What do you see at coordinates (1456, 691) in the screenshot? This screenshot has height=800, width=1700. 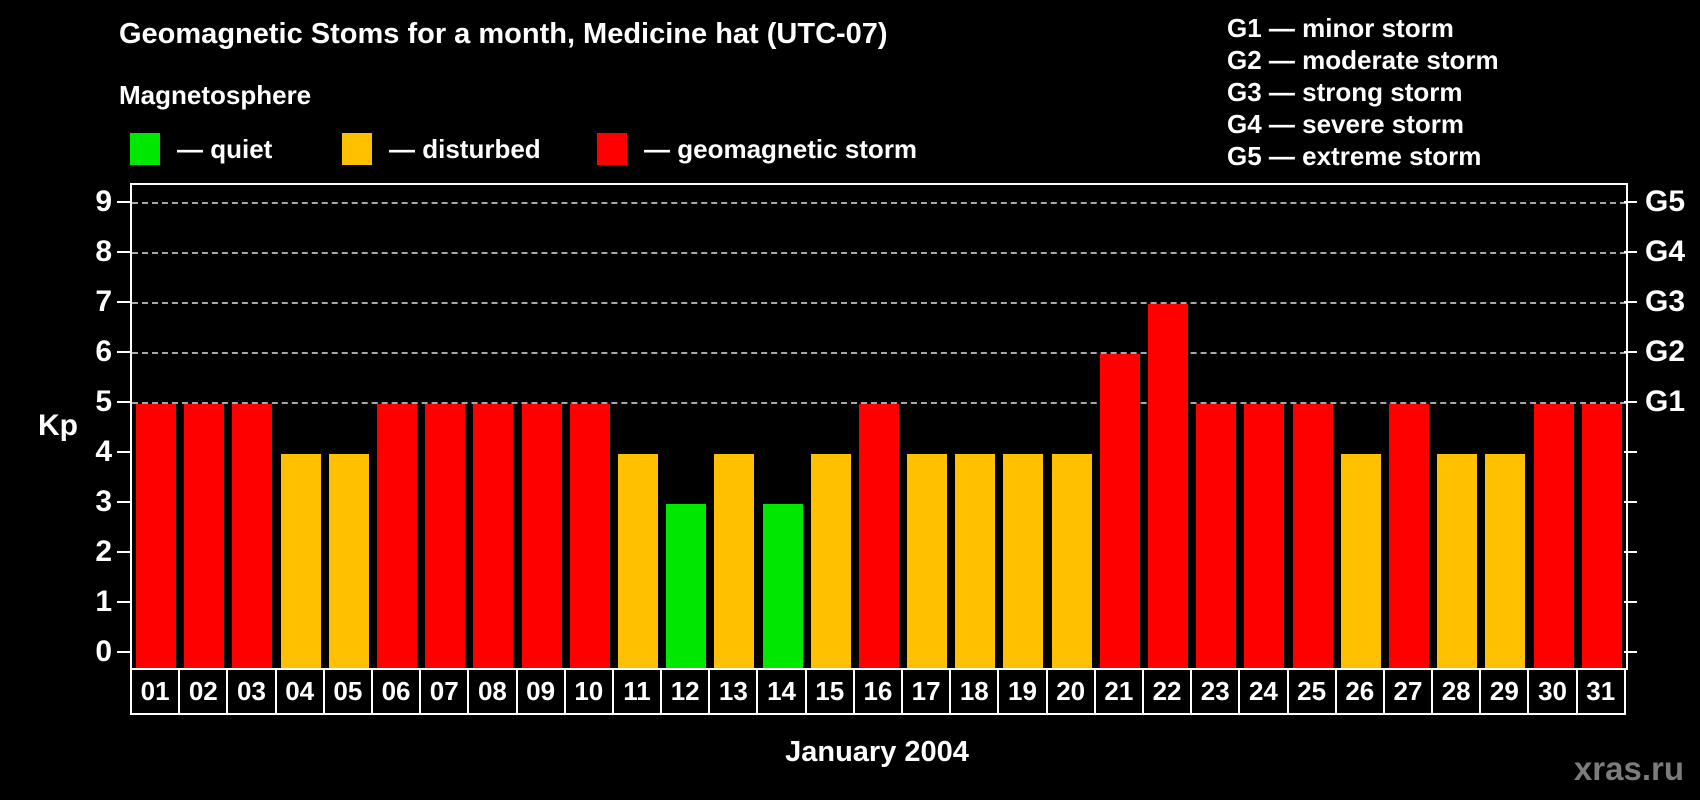 I see `day-label-cell-28: 28` at bounding box center [1456, 691].